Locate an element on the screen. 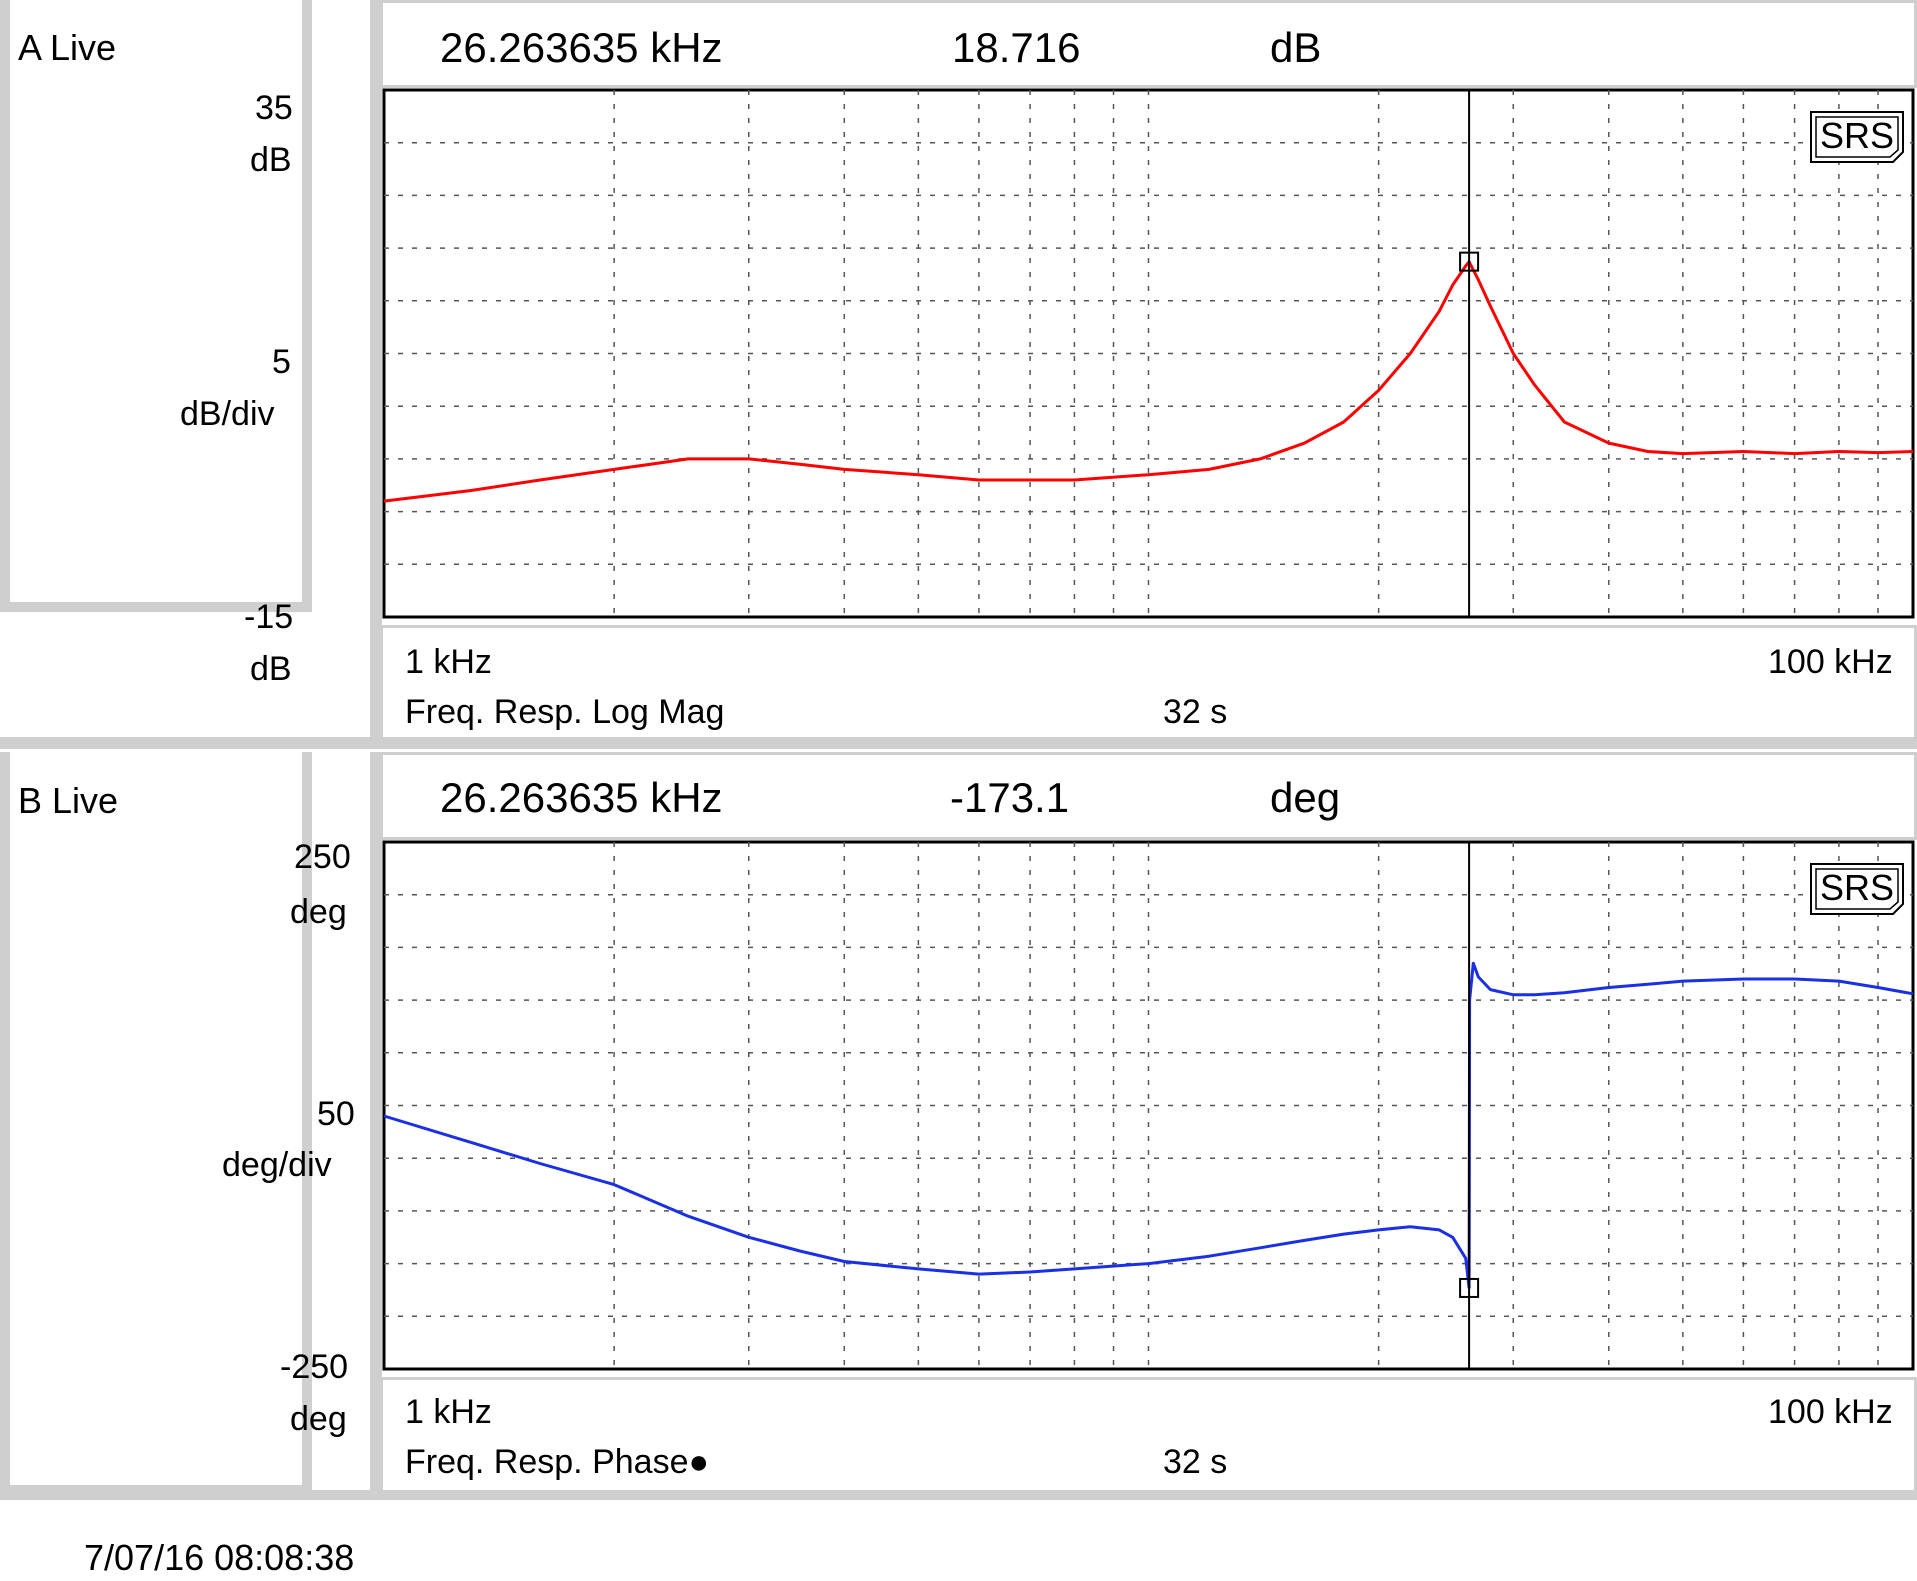 The width and height of the screenshot is (1917, 1581). panel-b-srs-badge-frame is located at coordinates (1857, 889).